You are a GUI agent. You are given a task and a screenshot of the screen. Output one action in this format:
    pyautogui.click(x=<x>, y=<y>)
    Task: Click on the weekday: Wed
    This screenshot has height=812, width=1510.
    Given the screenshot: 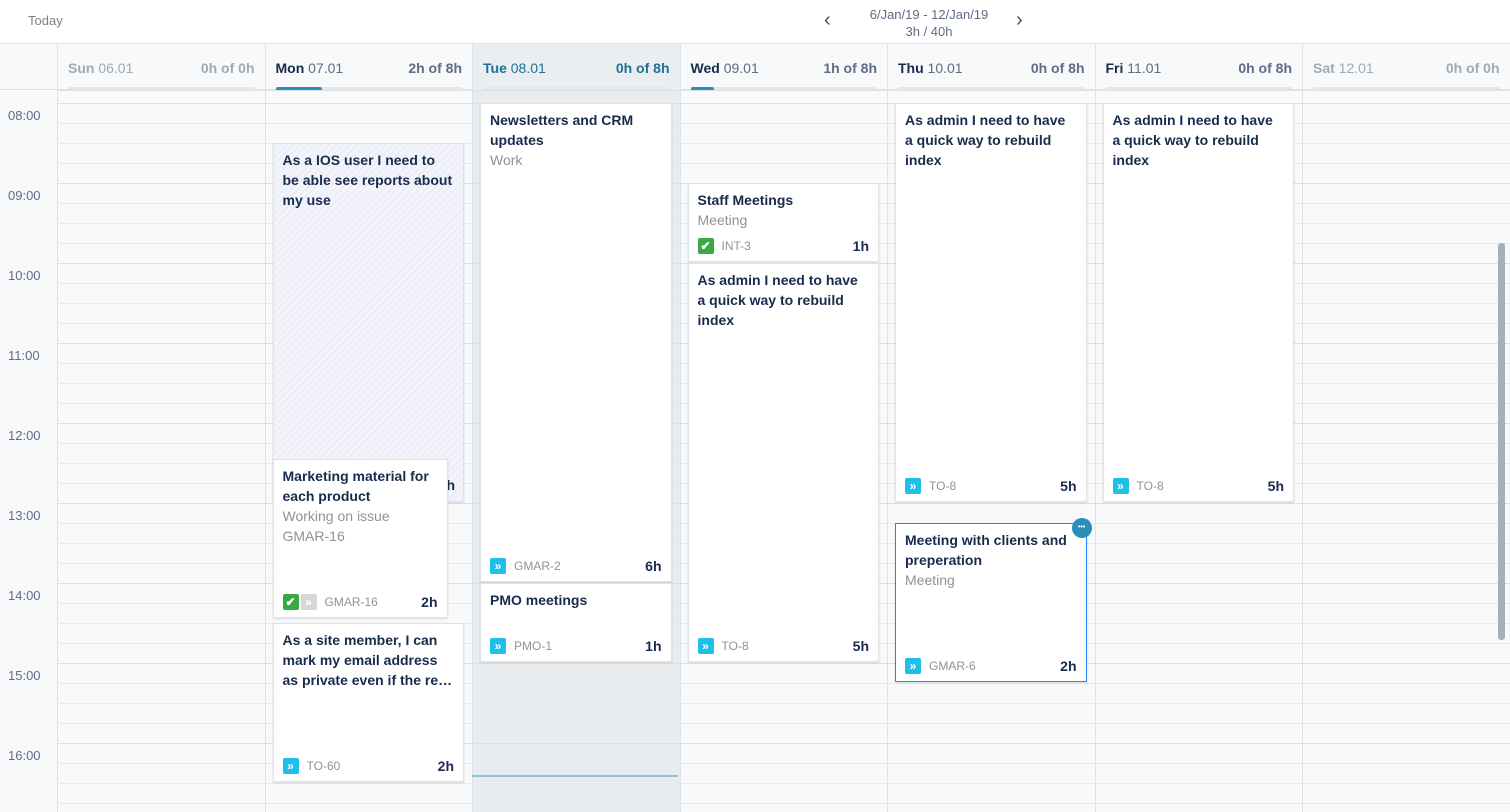 What is the action you would take?
    pyautogui.click(x=705, y=68)
    